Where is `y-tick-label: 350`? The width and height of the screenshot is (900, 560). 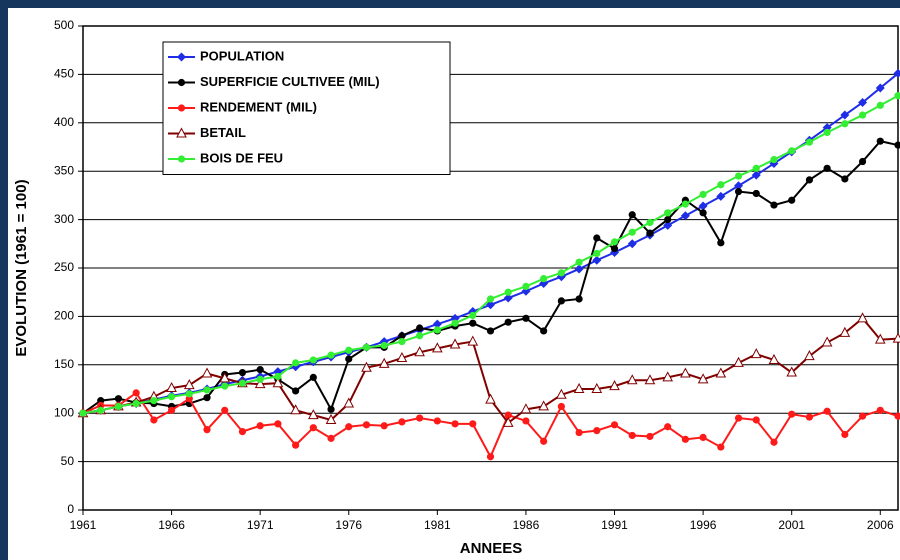
y-tick-label: 350 is located at coordinates (64, 170).